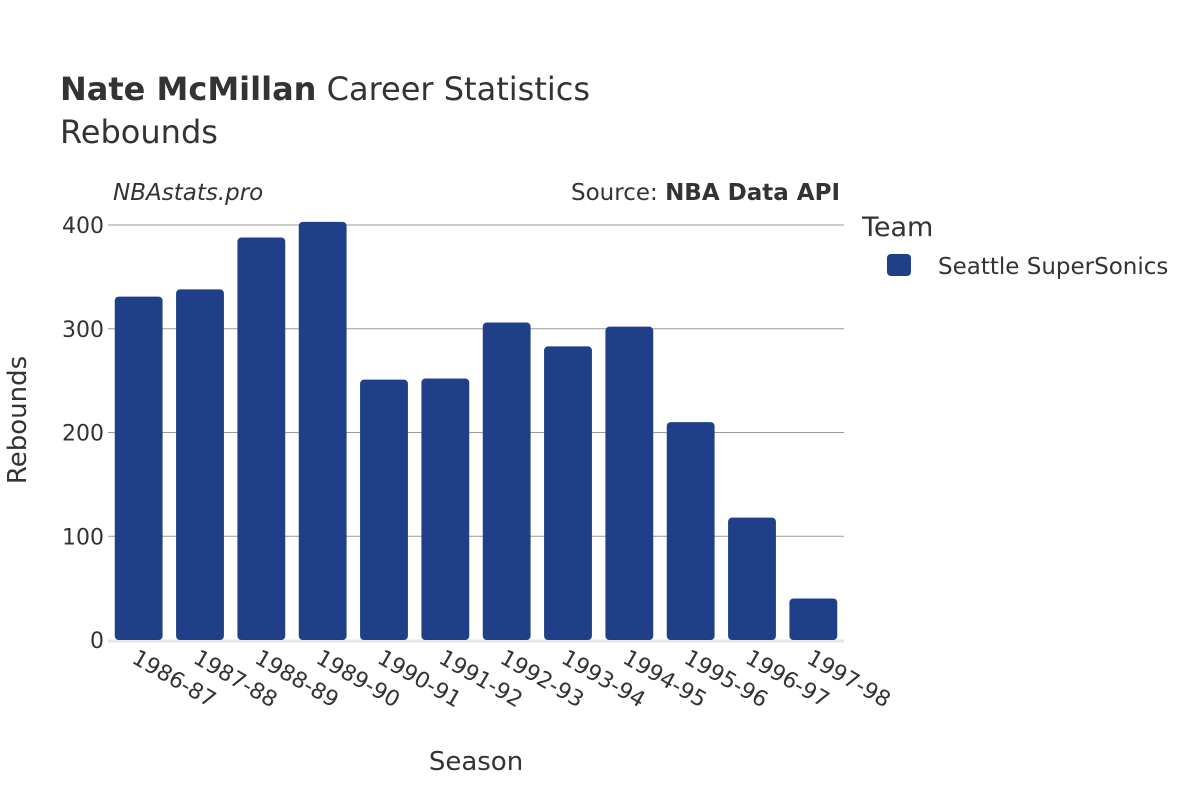 Image resolution: width=1200 pixels, height=800 pixels. I want to click on legend-label: Seattle SuperSonics, so click(1053, 267).